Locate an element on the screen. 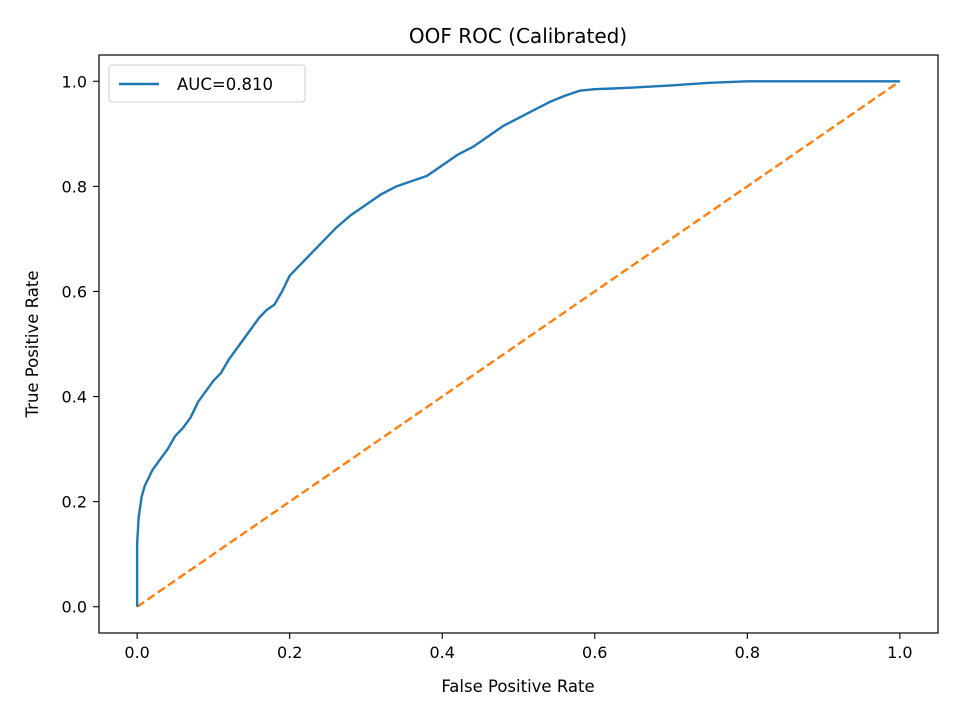 This screenshot has width=960, height=720. x-axis-ticks: 0.0 0.2 0.4 0.6 0.8 1.0 is located at coordinates (518, 647).